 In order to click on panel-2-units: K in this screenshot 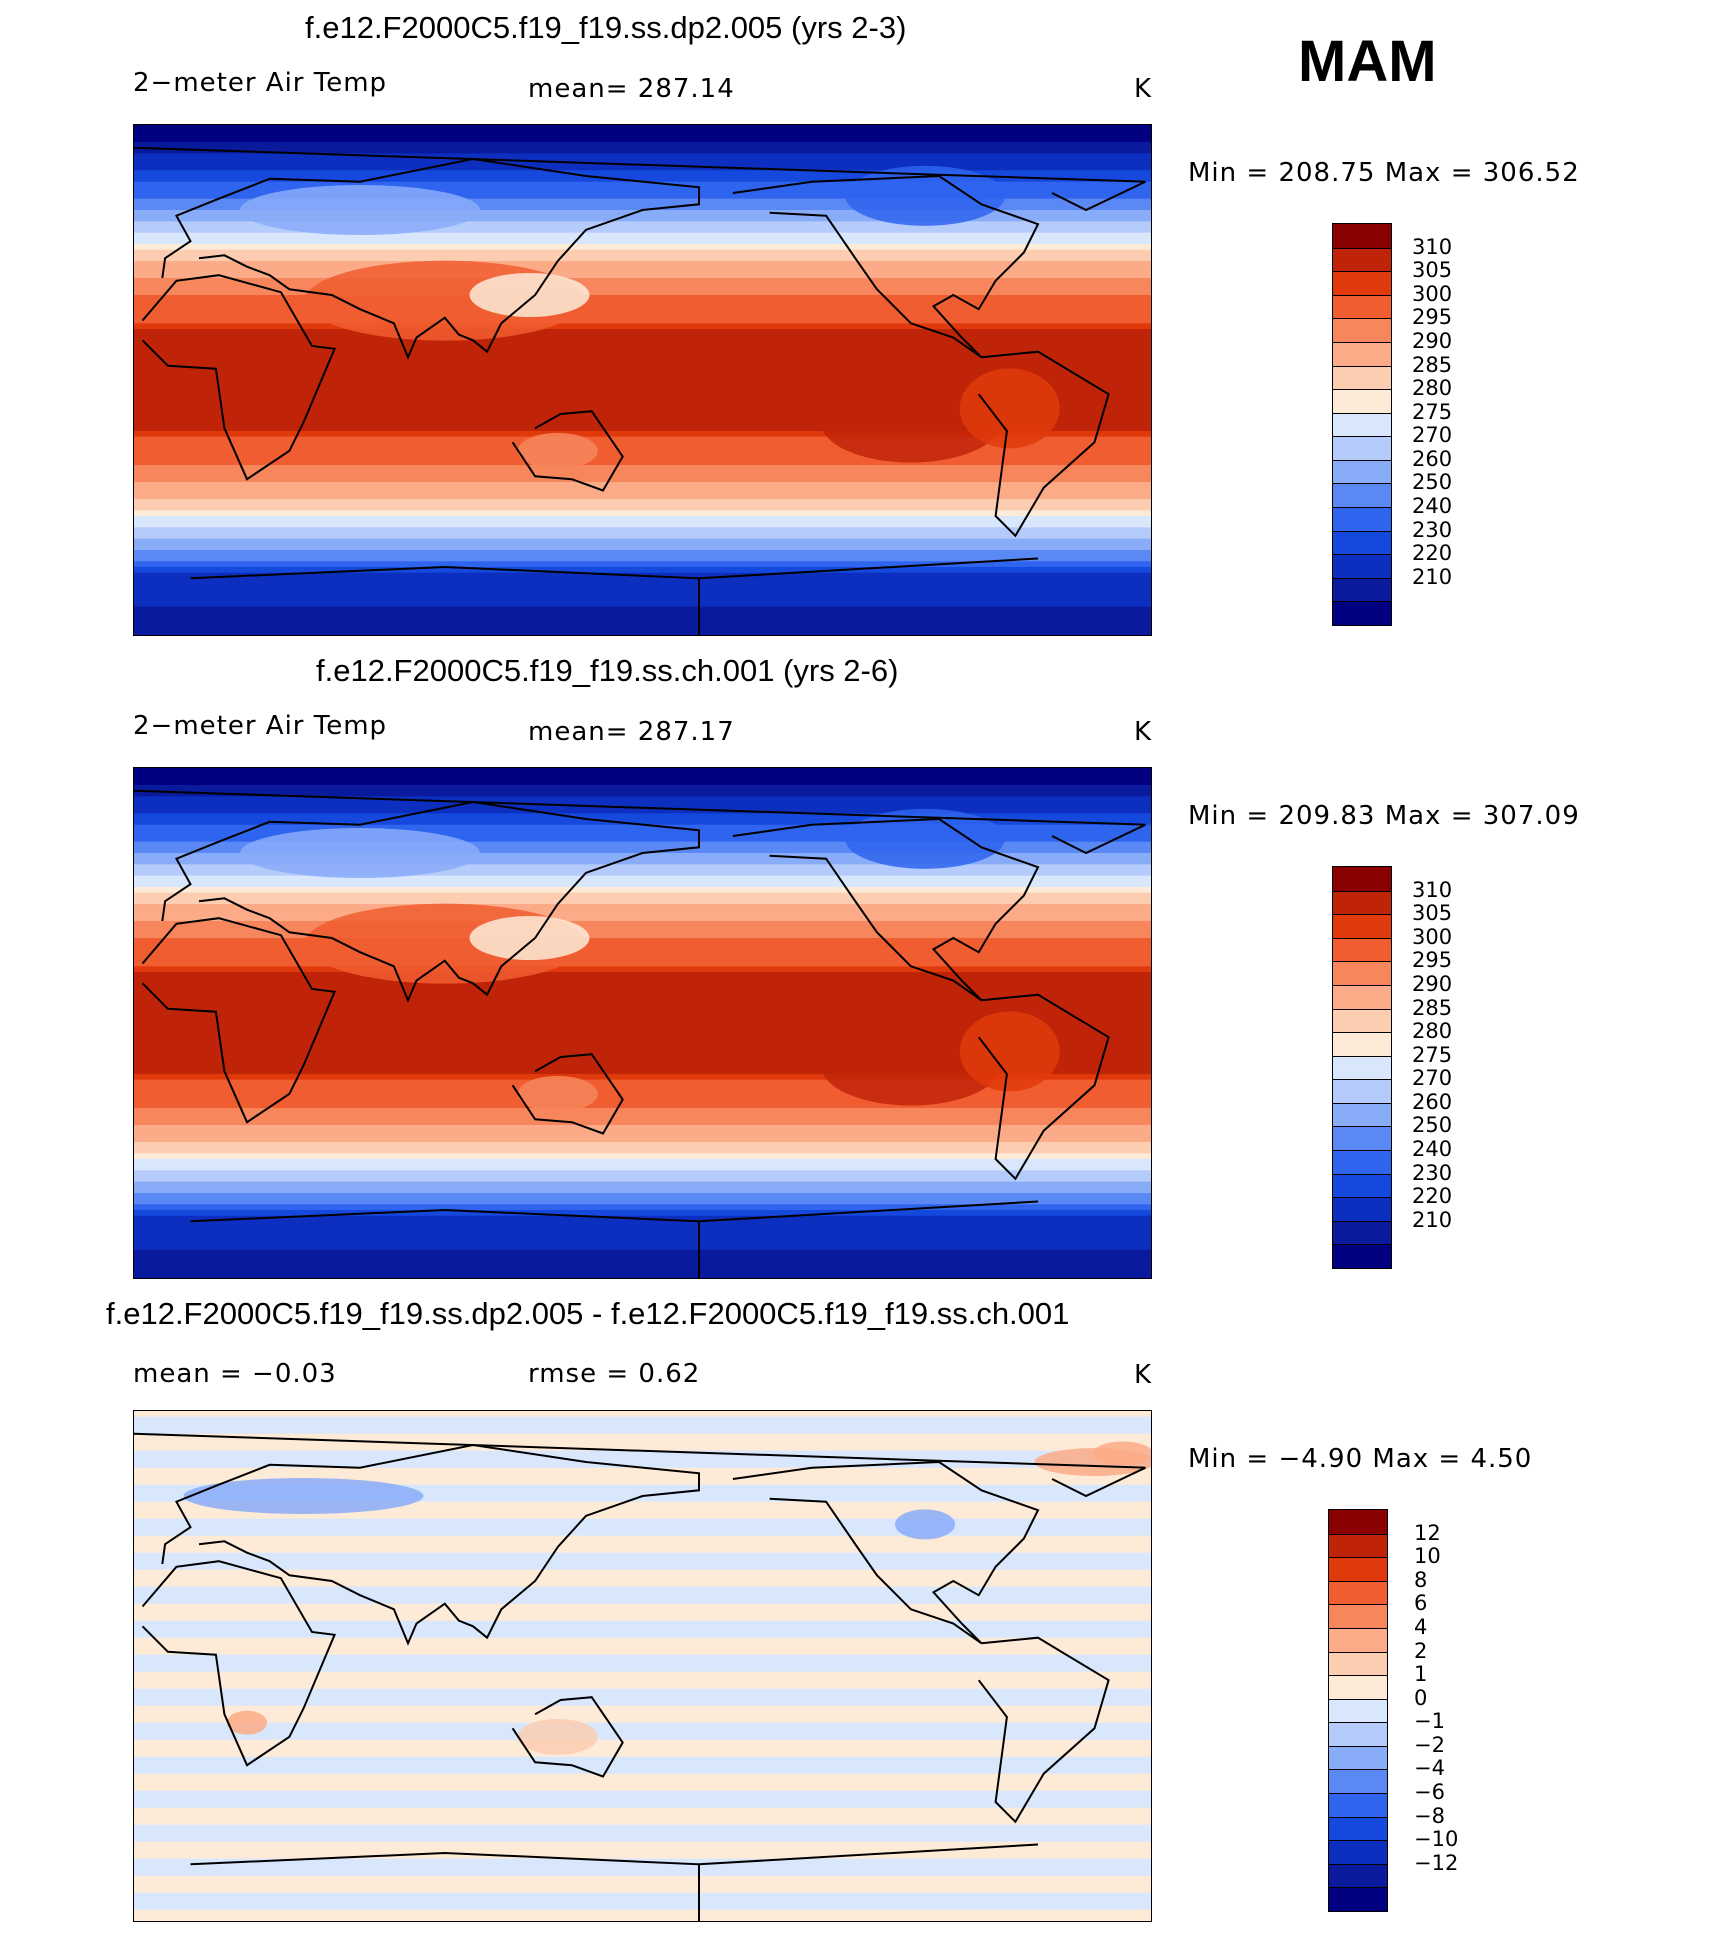, I will do `click(1143, 732)`.